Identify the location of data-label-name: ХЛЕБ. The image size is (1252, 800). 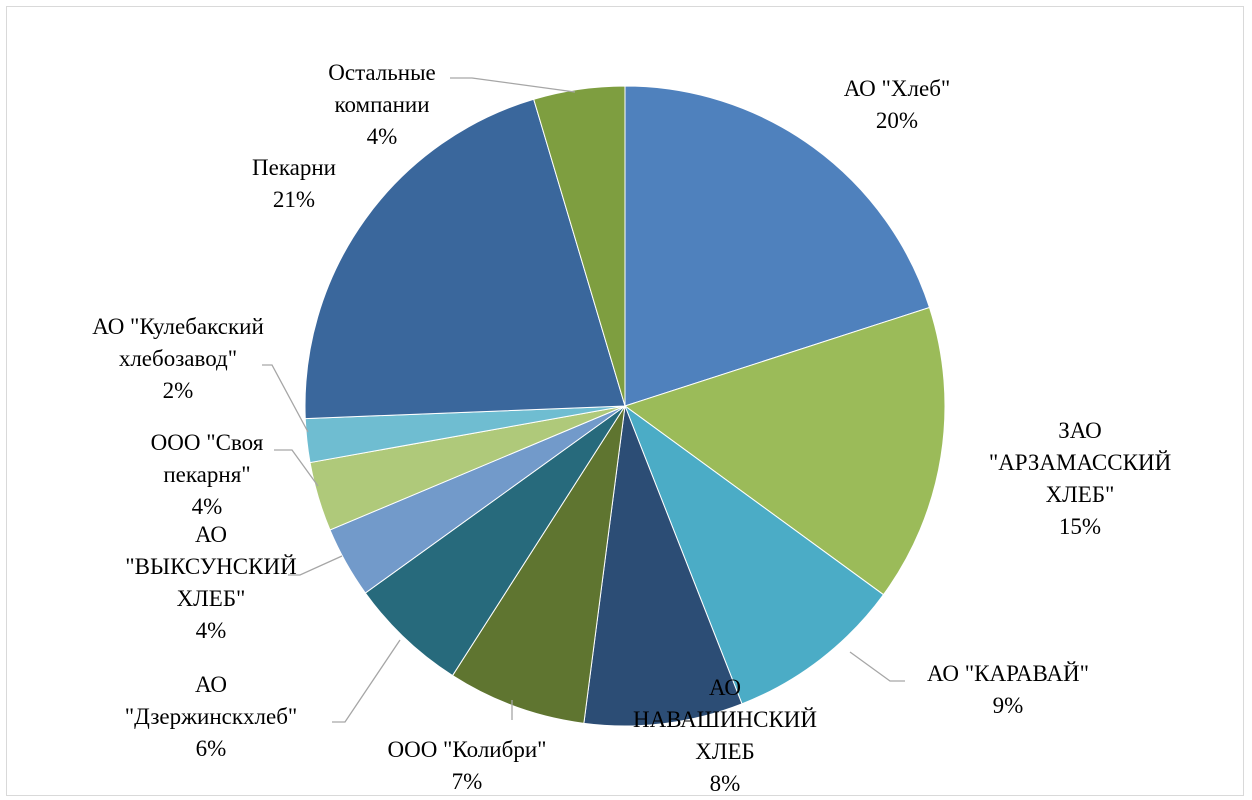
(724, 751).